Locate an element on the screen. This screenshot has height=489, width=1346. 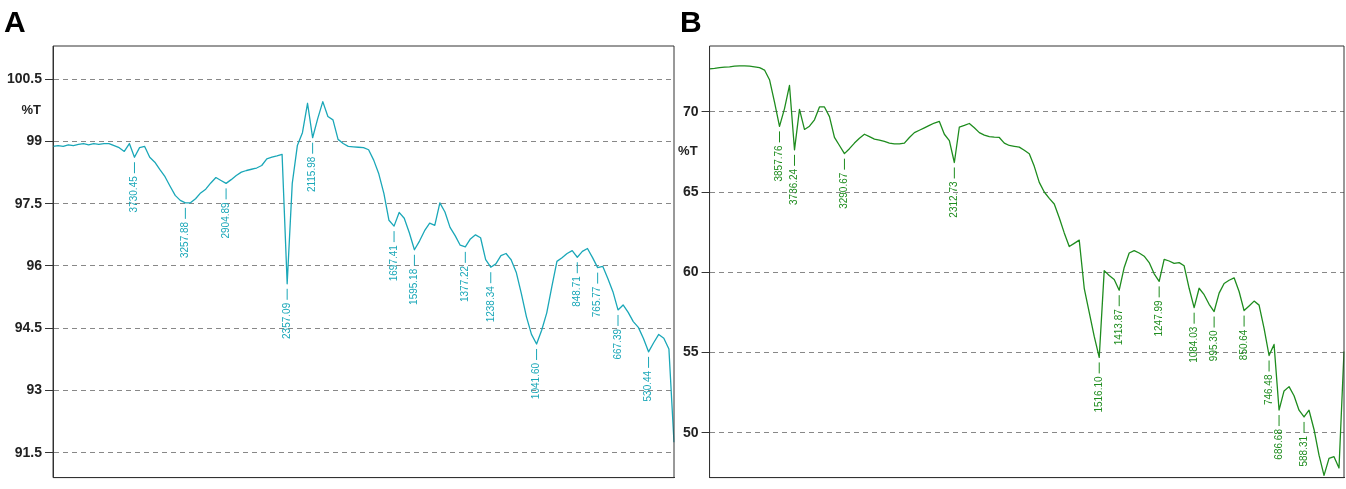
y-tick-label: 50 is located at coordinates (690, 431).